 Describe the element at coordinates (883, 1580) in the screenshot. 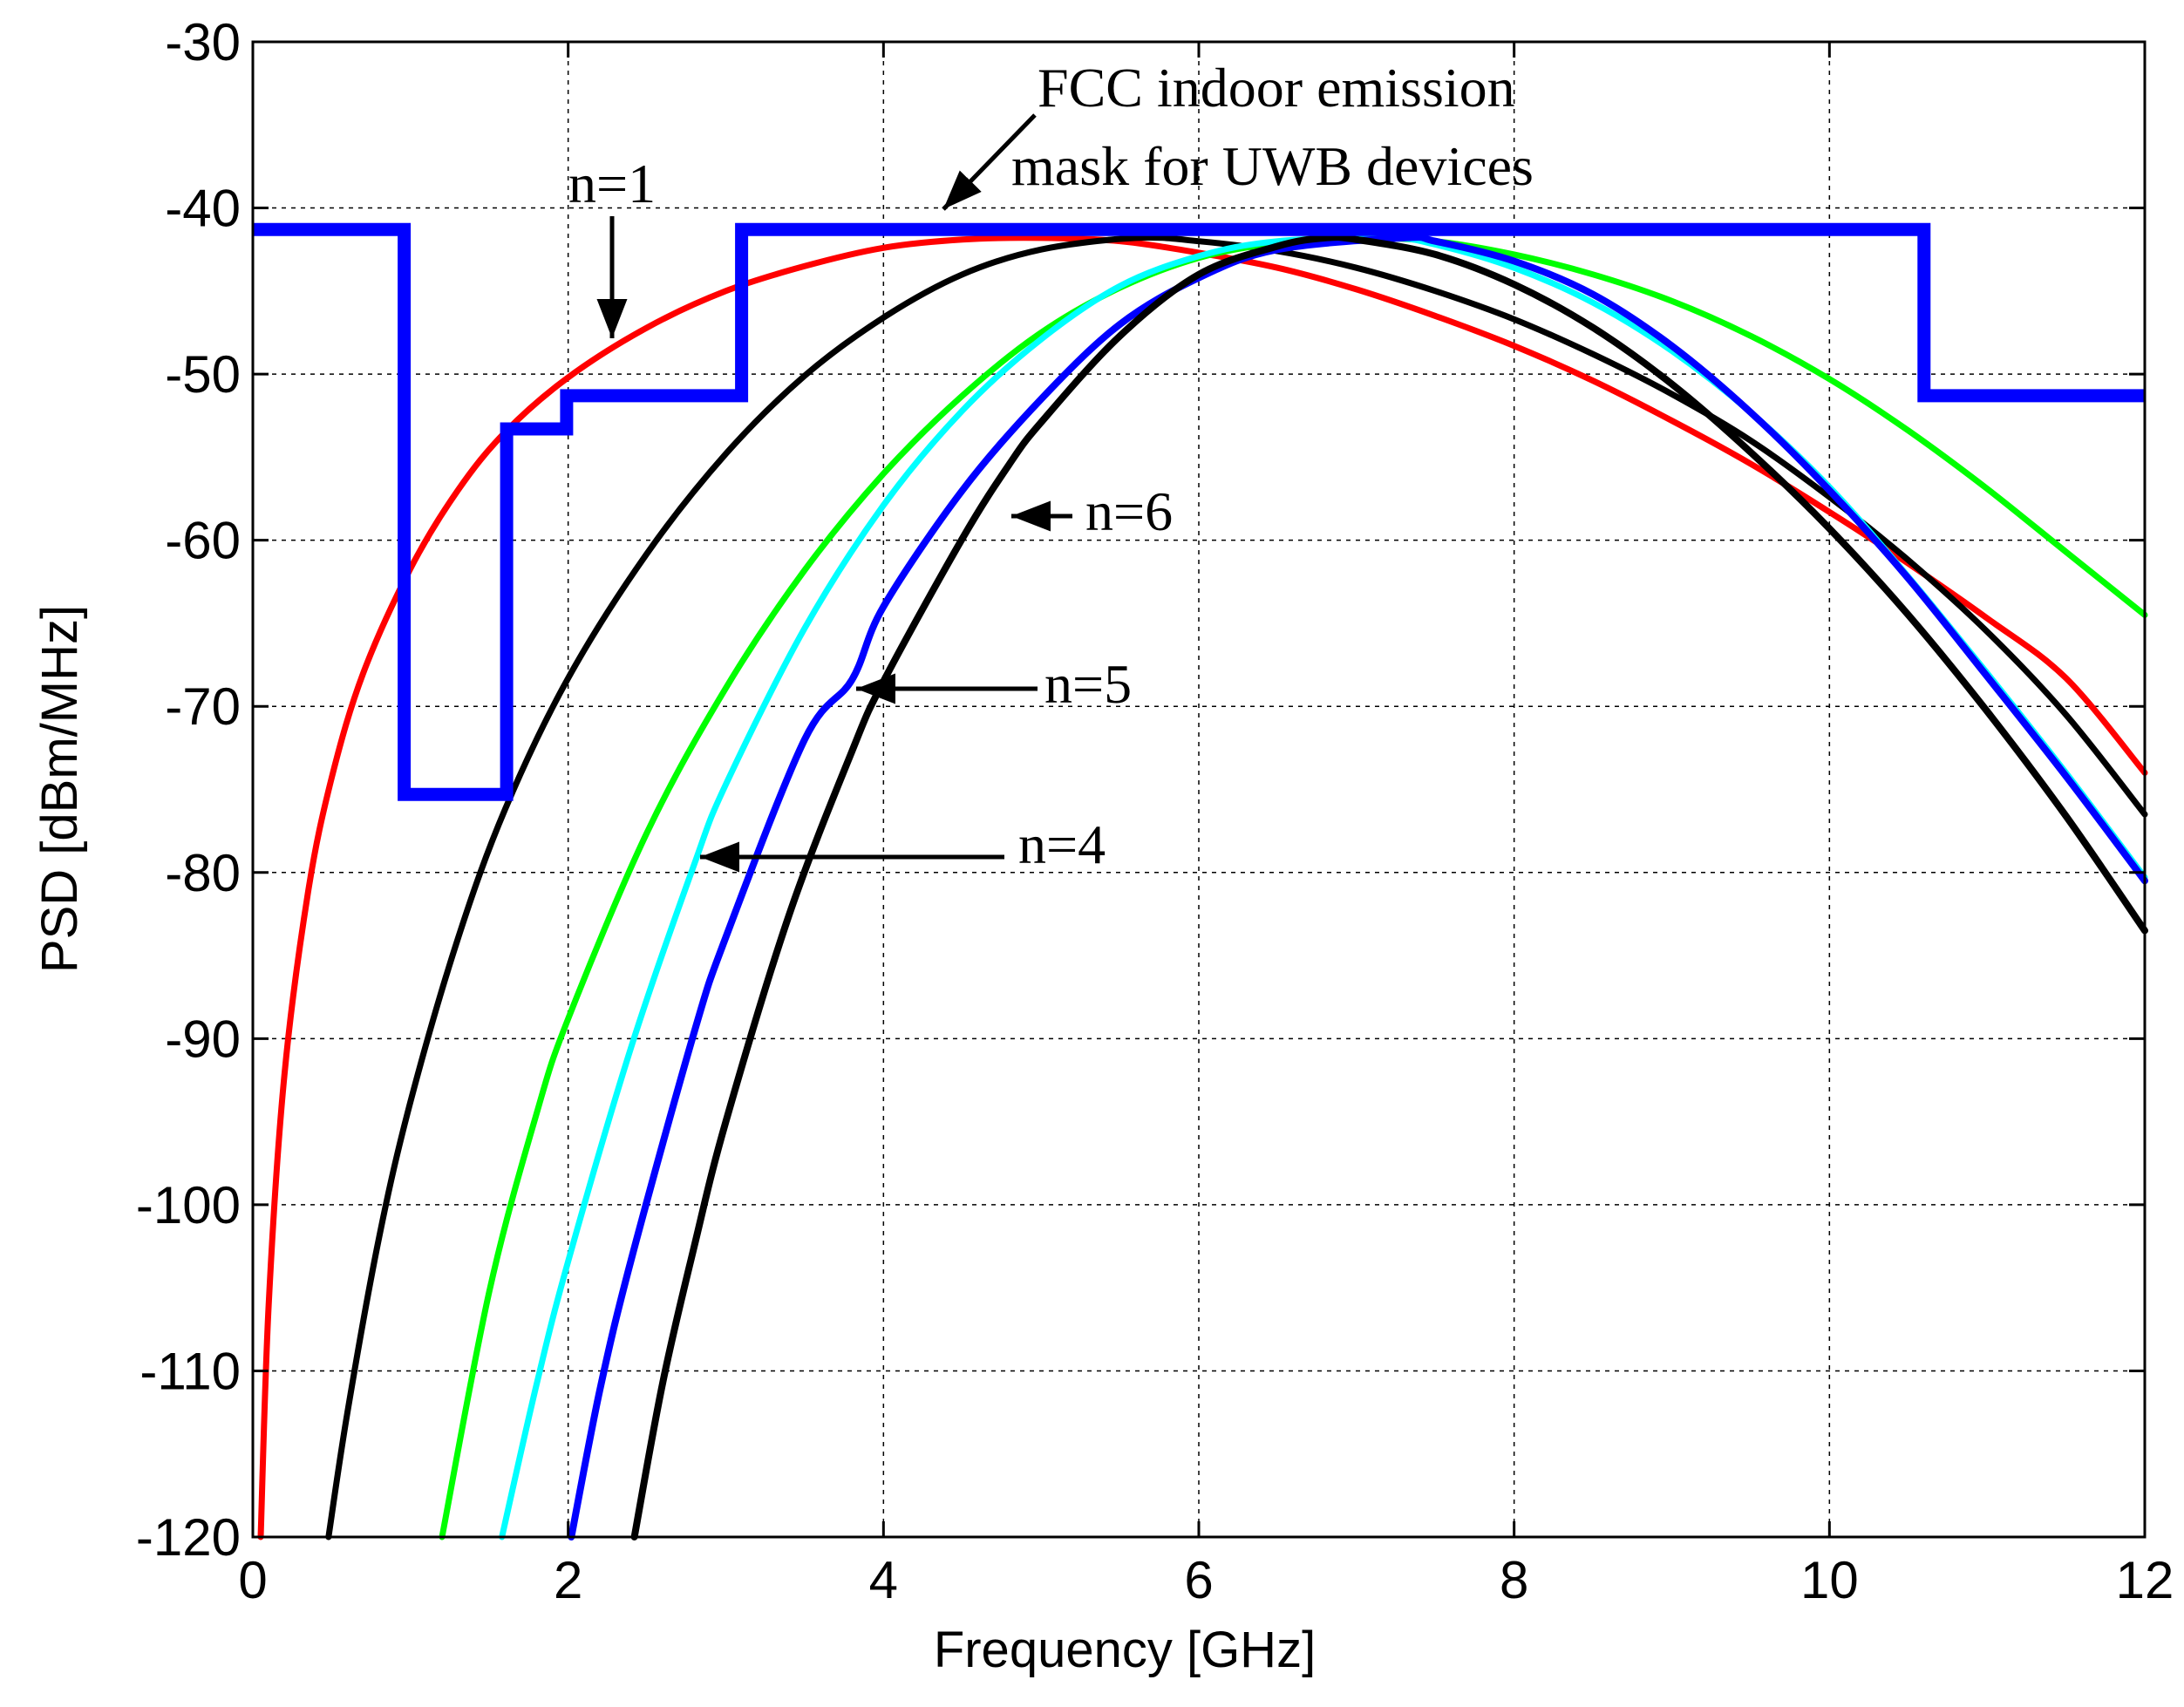

I see `x-tick-label: 4` at that location.